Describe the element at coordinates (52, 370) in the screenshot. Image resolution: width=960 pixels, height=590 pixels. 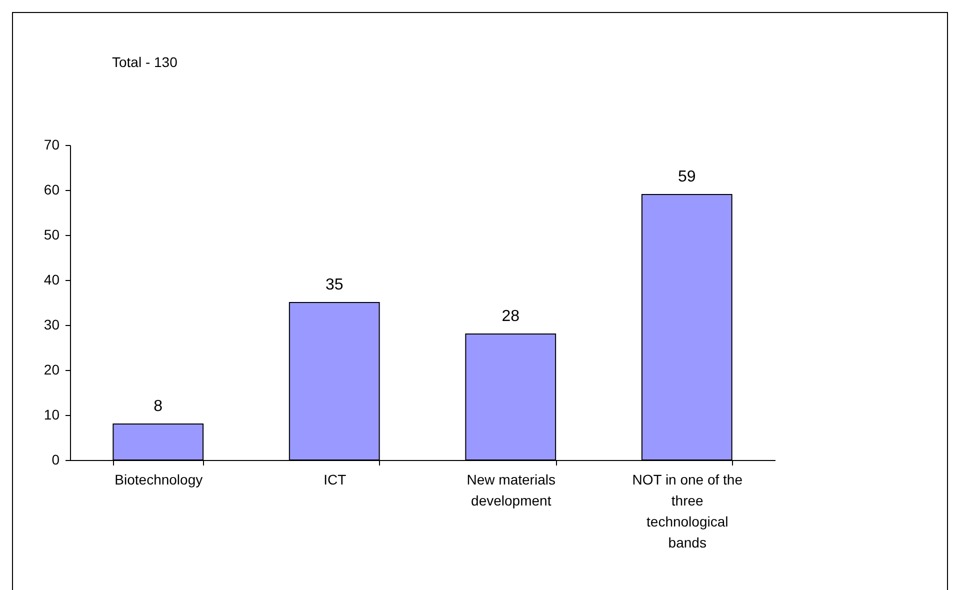
I see `y-tick-label: 20` at that location.